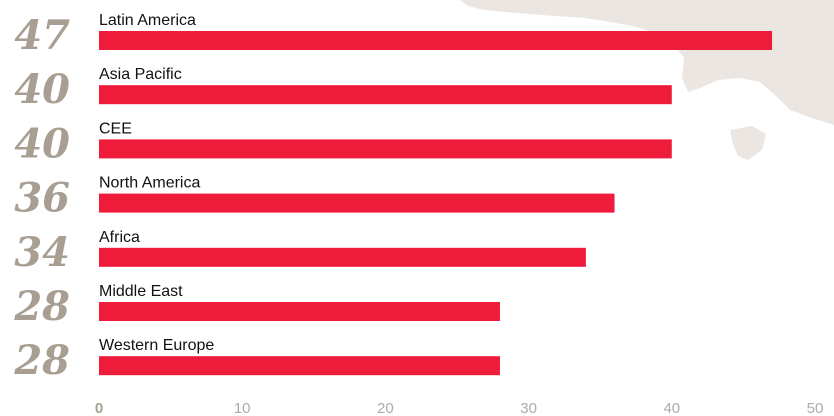 This screenshot has height=416, width=834. What do you see at coordinates (357, 203) in the screenshot?
I see `bar-north-america` at bounding box center [357, 203].